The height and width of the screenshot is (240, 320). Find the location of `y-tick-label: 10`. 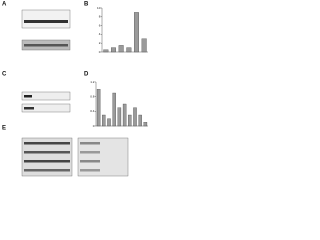

y-tick-label: 10 is located at coordinates (99, 8).